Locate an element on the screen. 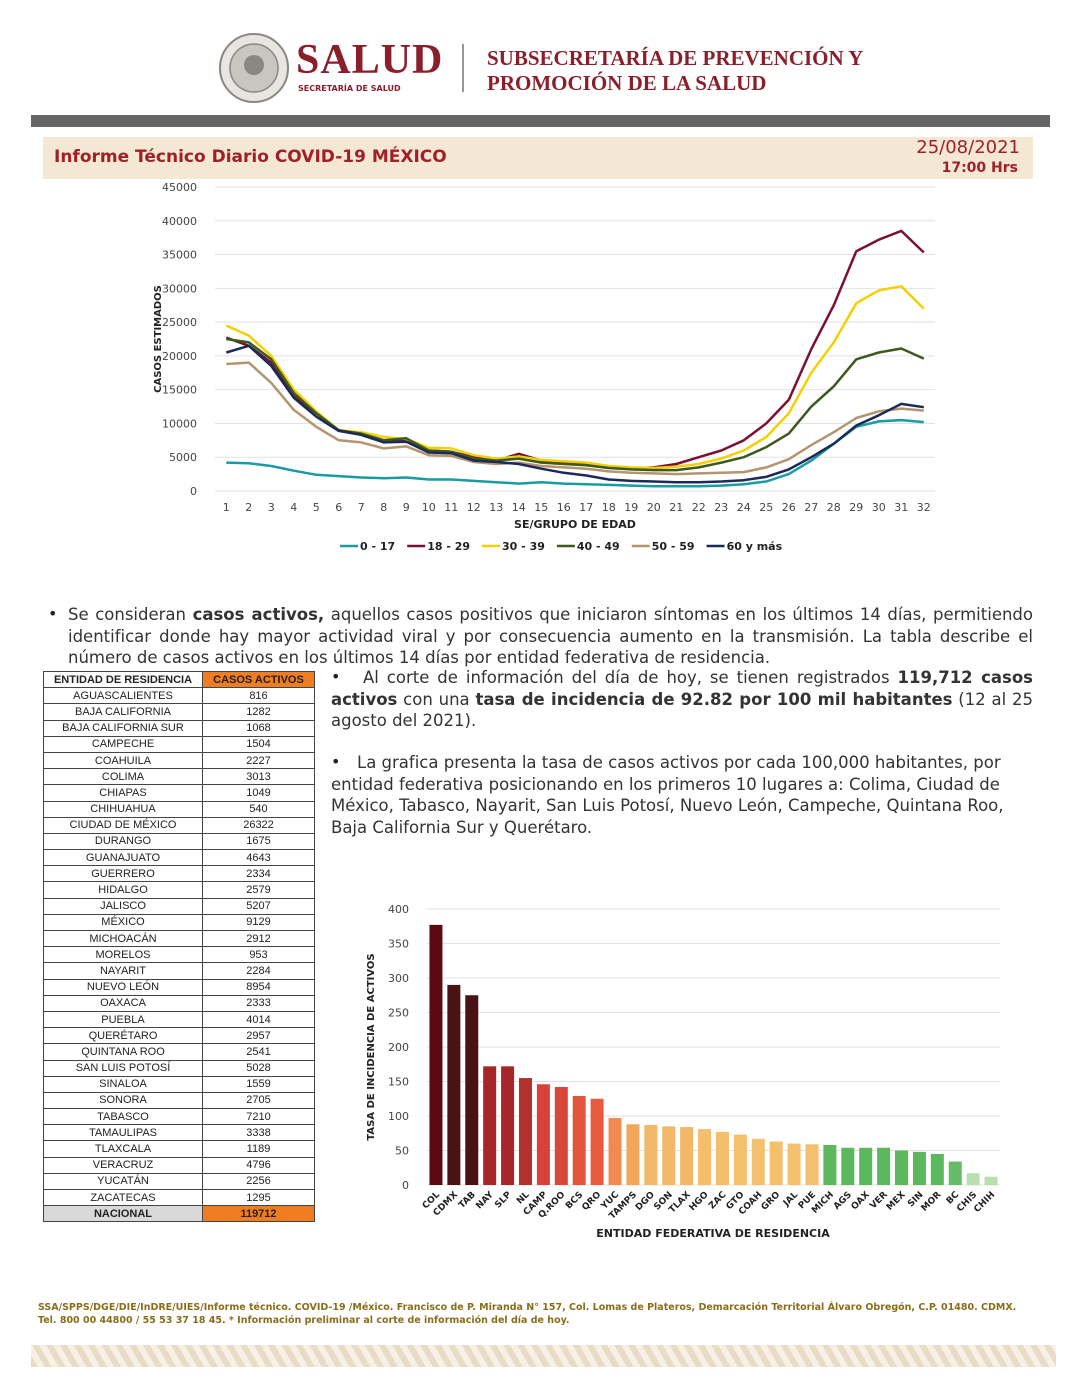  table-row: SINALOA 1559 is located at coordinates (179, 1084).